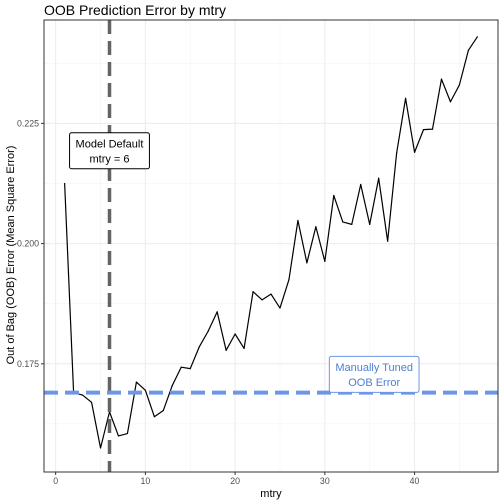 This screenshot has width=504, height=504. Describe the element at coordinates (110, 144) in the screenshot. I see `annotation-text: Model Default` at that location.